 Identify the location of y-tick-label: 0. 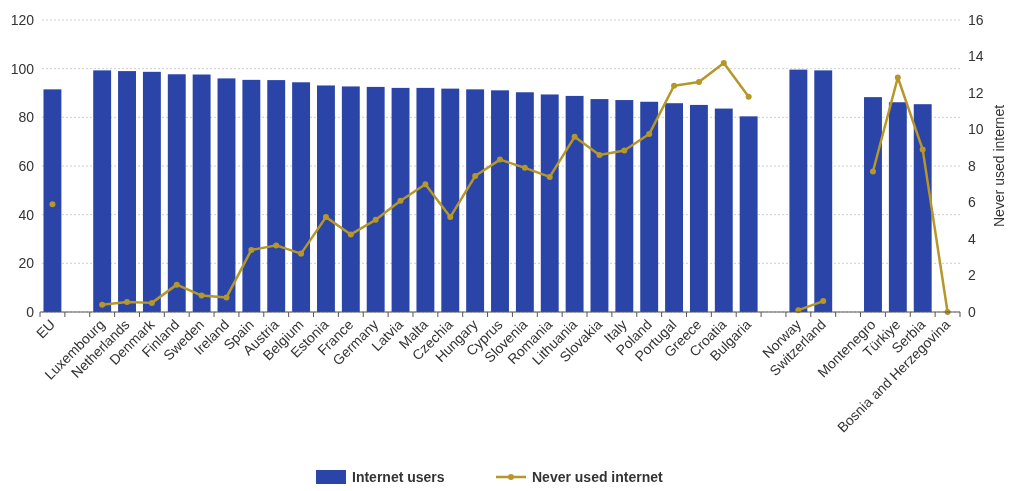
(30, 311).